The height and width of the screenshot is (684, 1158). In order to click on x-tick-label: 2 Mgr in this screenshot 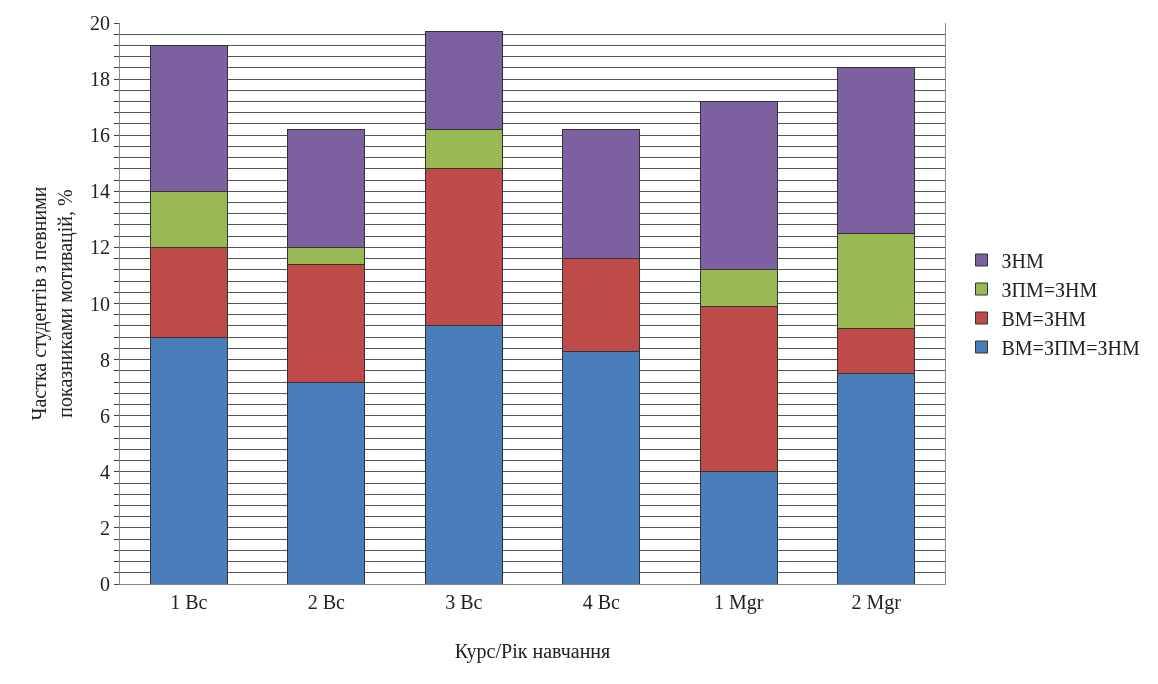, I will do `click(876, 602)`.